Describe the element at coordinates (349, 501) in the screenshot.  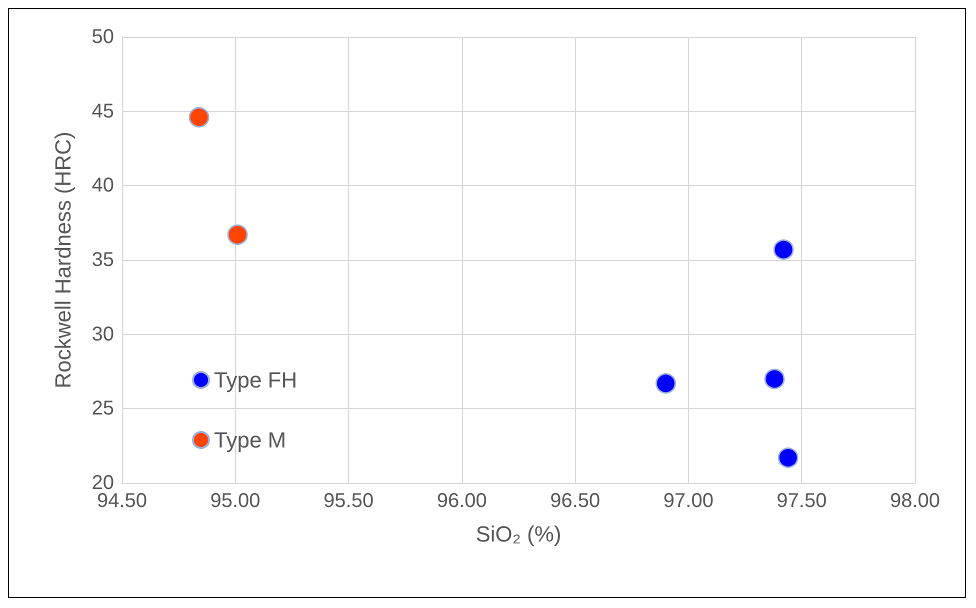
I see `x-tick-label: 95.50` at that location.